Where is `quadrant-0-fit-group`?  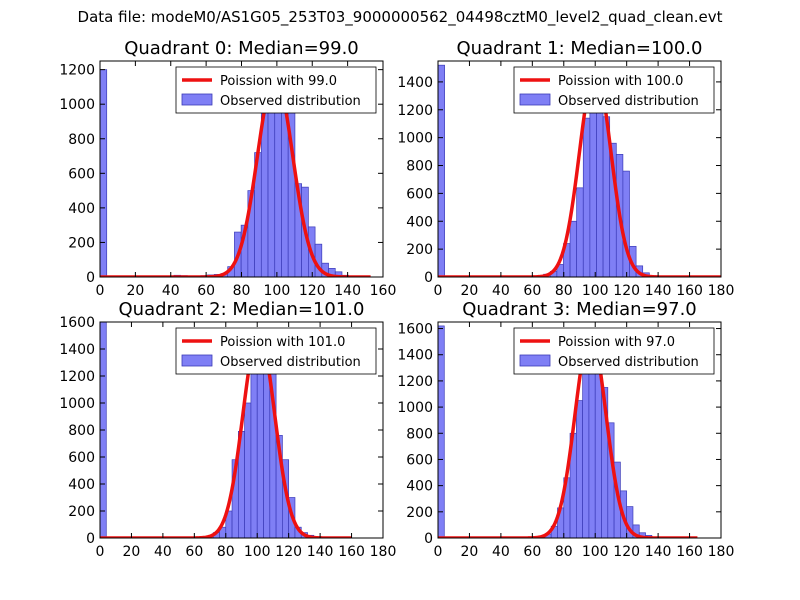
quadrant-0-fit-group is located at coordinates (236, 175).